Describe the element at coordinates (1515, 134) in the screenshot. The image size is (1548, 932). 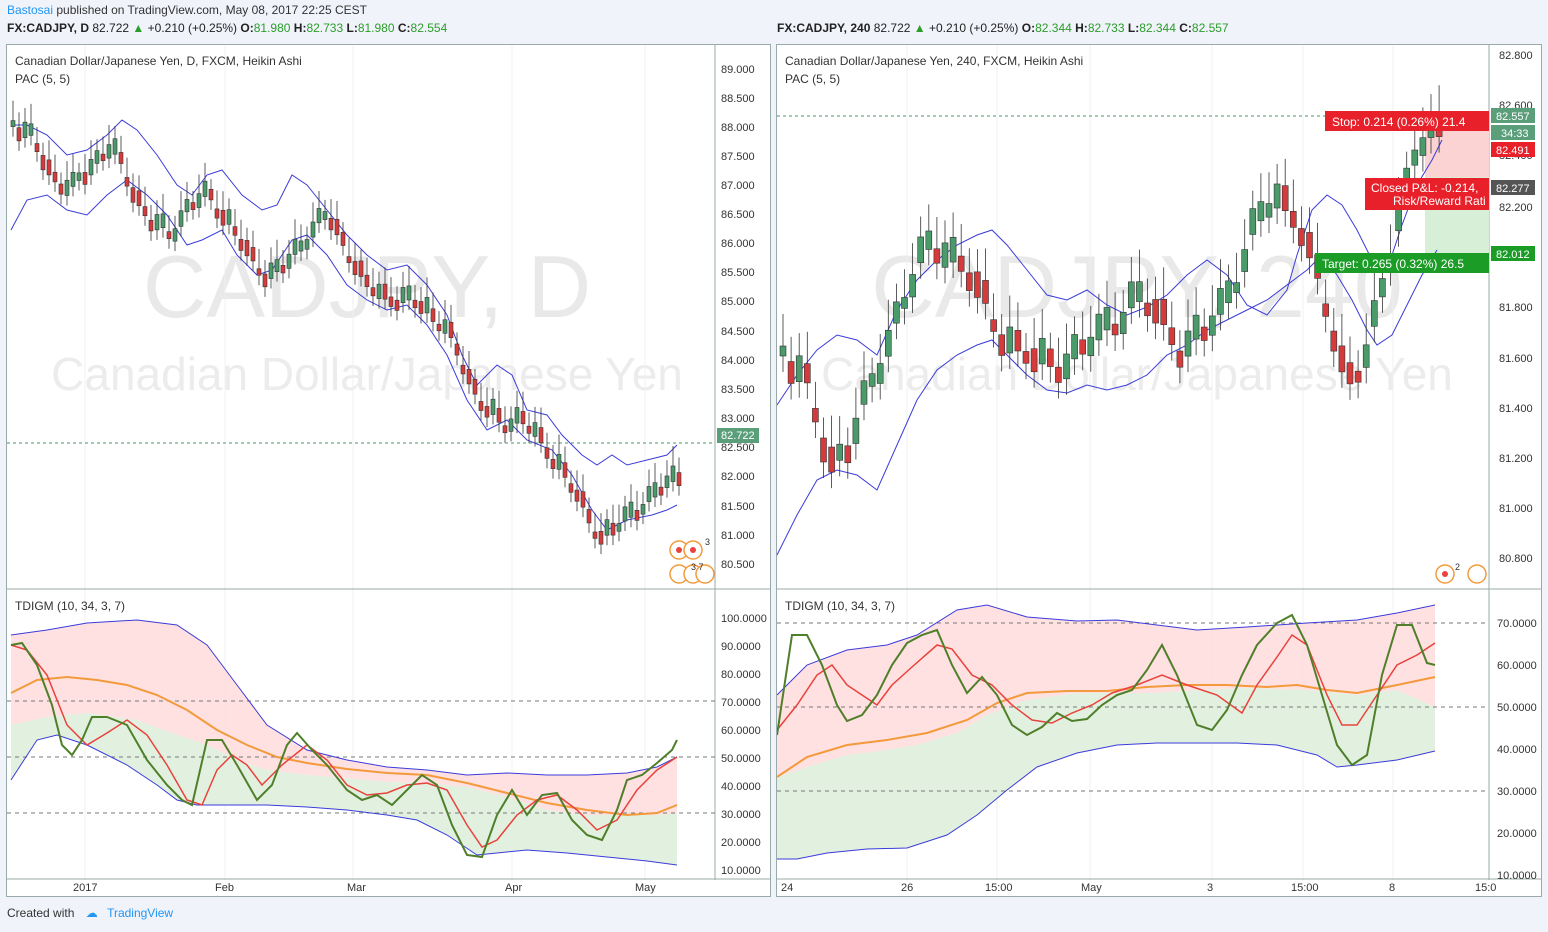
I see `countdown-tag: 34:33` at that location.